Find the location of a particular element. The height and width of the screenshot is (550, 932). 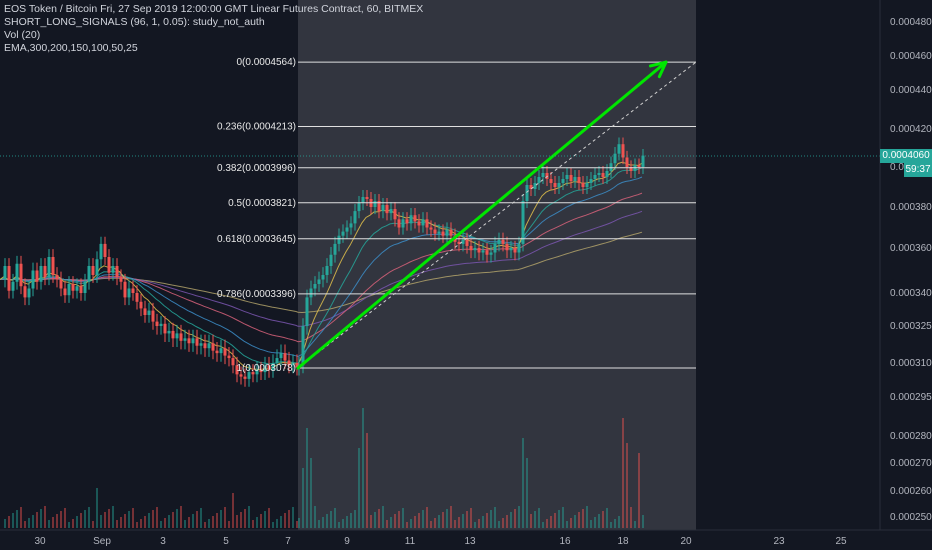

ema-line is located at coordinates (321, 268).